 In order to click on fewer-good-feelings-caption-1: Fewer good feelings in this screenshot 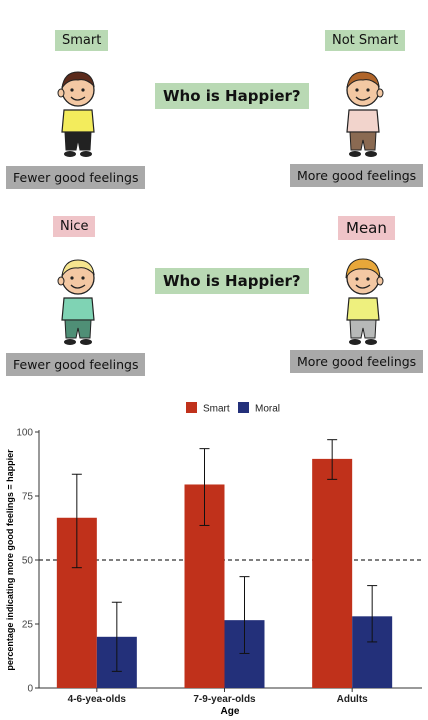, I will do `click(76, 177)`.